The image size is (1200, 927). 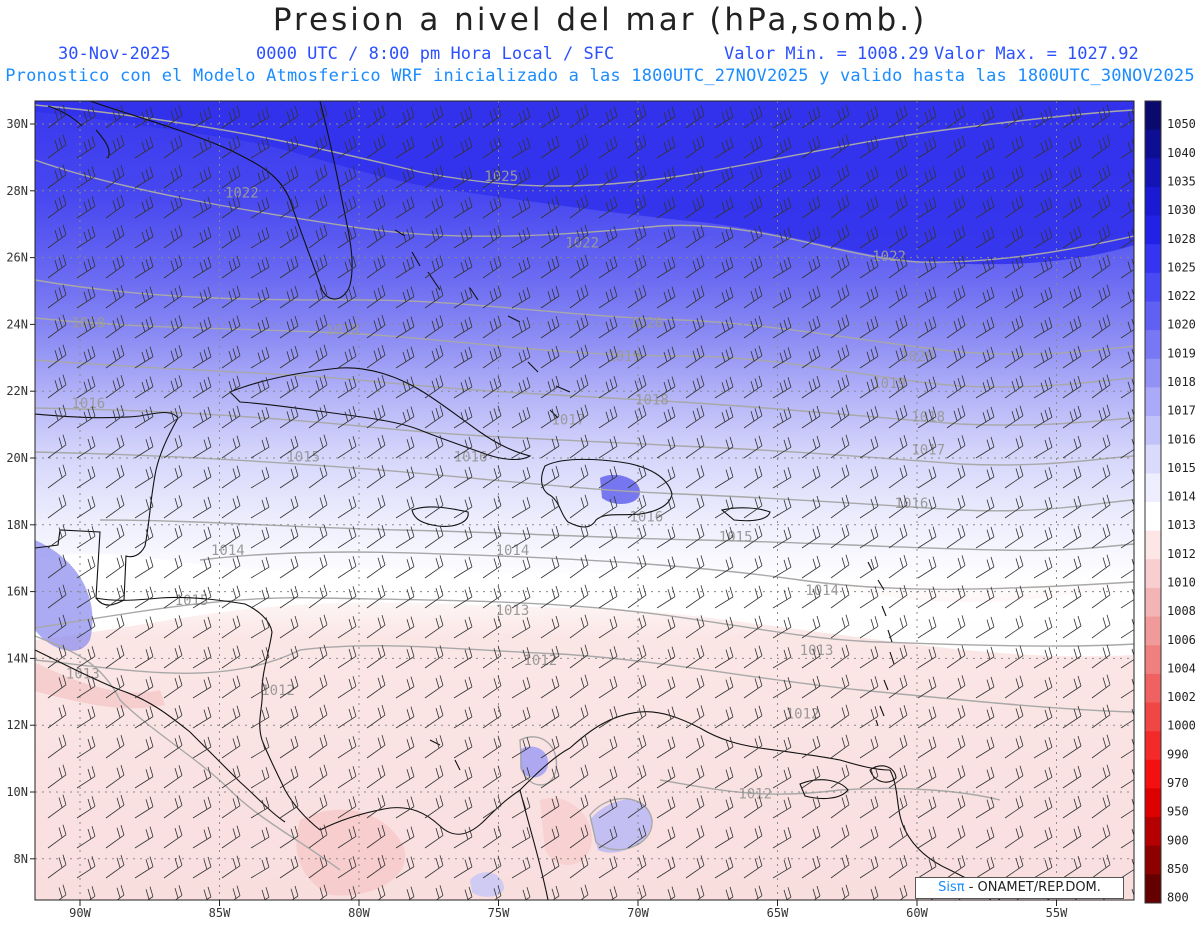 What do you see at coordinates (499, 913) in the screenshot?
I see `lon-tick-label: 75W` at bounding box center [499, 913].